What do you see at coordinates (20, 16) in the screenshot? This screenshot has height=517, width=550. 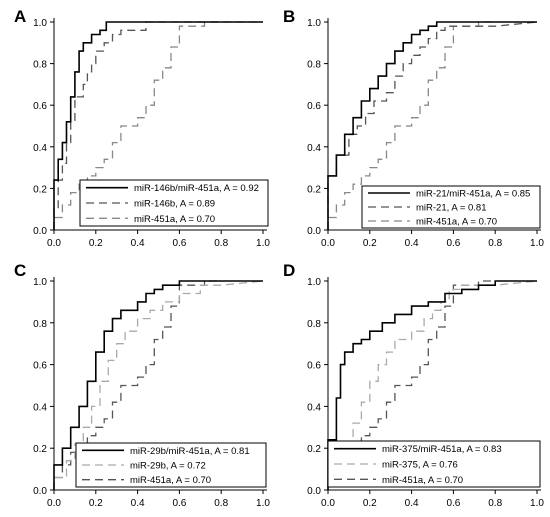 I see `panel-label: A` at bounding box center [20, 16].